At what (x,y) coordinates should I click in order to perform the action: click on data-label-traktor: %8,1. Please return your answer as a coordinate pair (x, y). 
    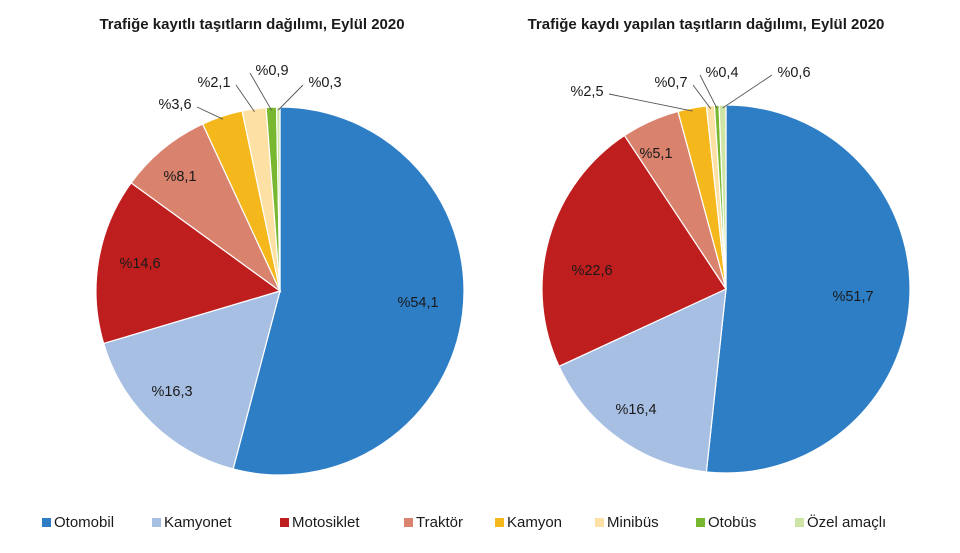
    Looking at the image, I should click on (179, 177).